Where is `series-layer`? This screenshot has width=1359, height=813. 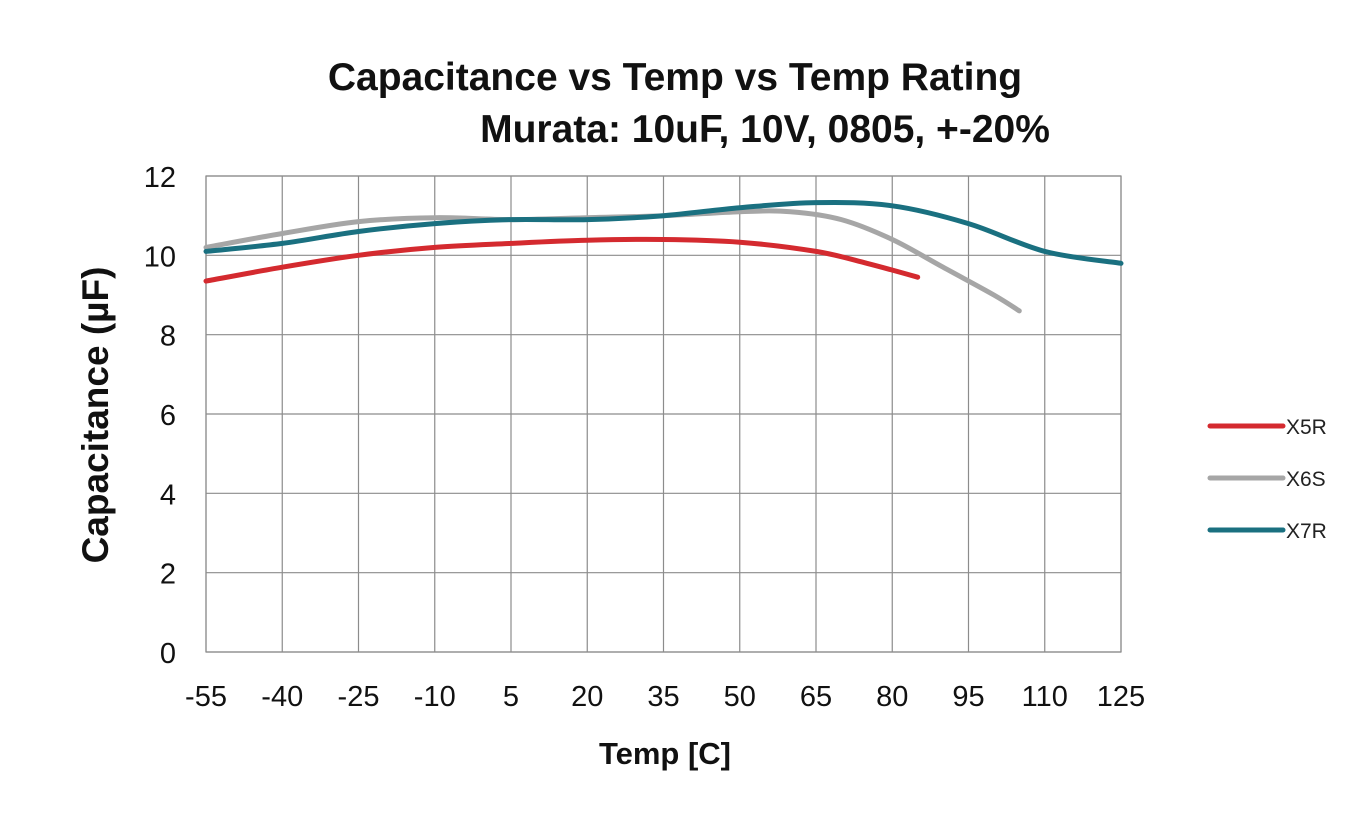 series-layer is located at coordinates (663, 256).